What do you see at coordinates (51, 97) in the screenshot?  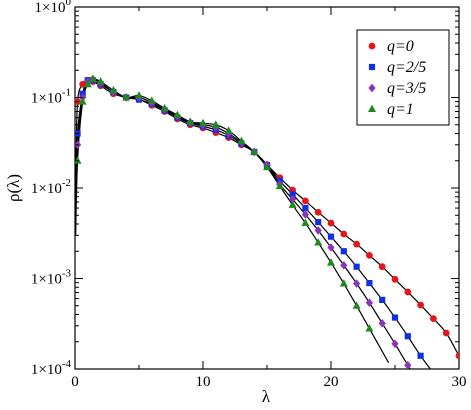 I see `y-tick-label: 1×10⁻¹` at bounding box center [51, 97].